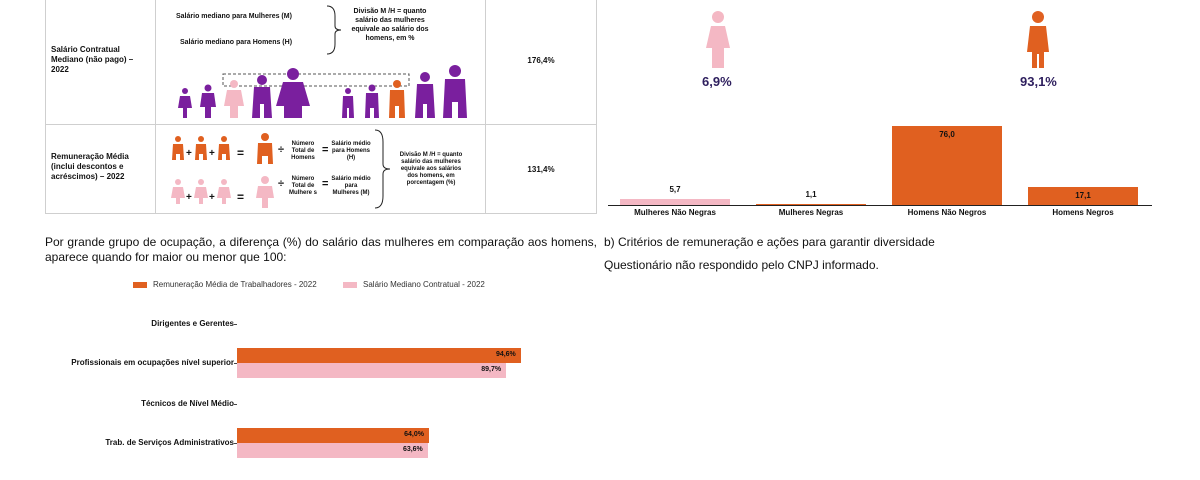  Describe the element at coordinates (596, 106) in the screenshot. I see `table-border-right` at that location.